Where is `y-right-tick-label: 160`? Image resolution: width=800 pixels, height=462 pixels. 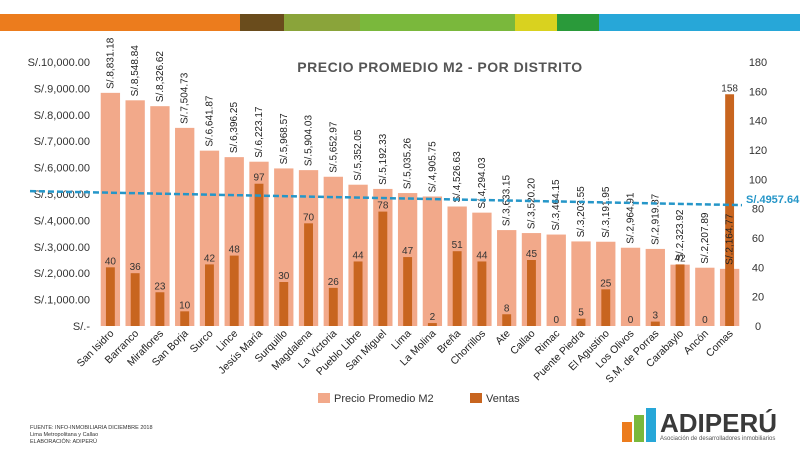 y-right-tick-label: 160 is located at coordinates (758, 92).